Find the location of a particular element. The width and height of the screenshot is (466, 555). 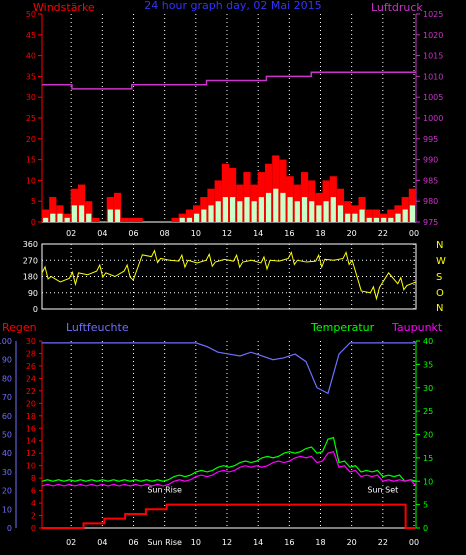

humidity-tick-label: 40 is located at coordinates (7, 453).